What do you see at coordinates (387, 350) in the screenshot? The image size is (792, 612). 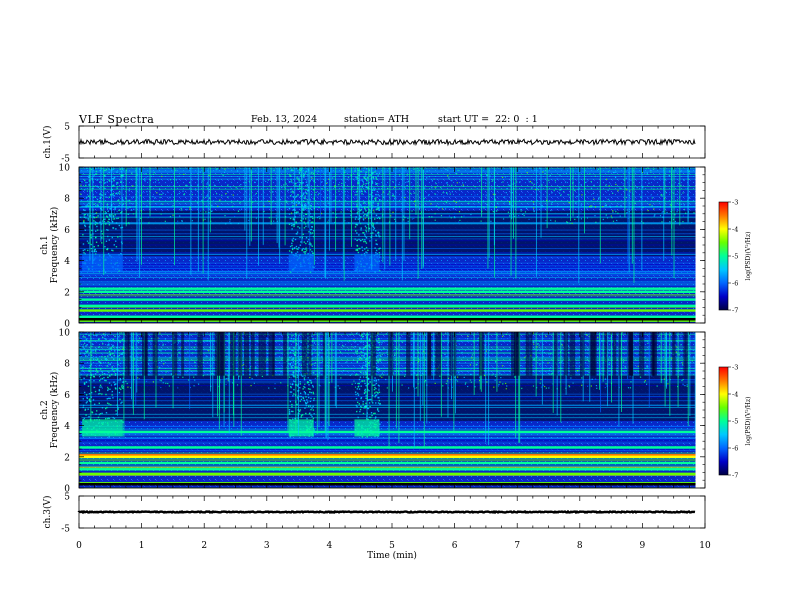 I see `ch2-spectrogram-freq-line` at bounding box center [387, 350].